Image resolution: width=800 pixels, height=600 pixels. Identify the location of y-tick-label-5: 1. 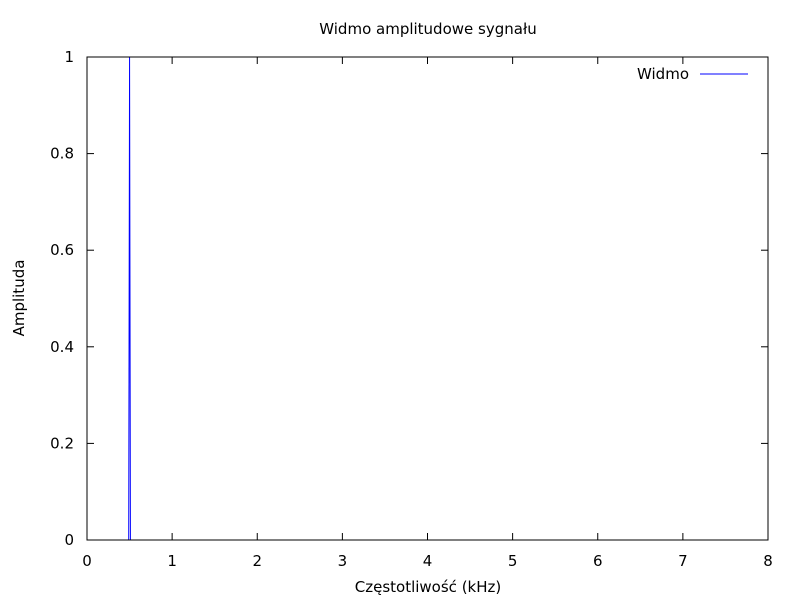
(69, 57).